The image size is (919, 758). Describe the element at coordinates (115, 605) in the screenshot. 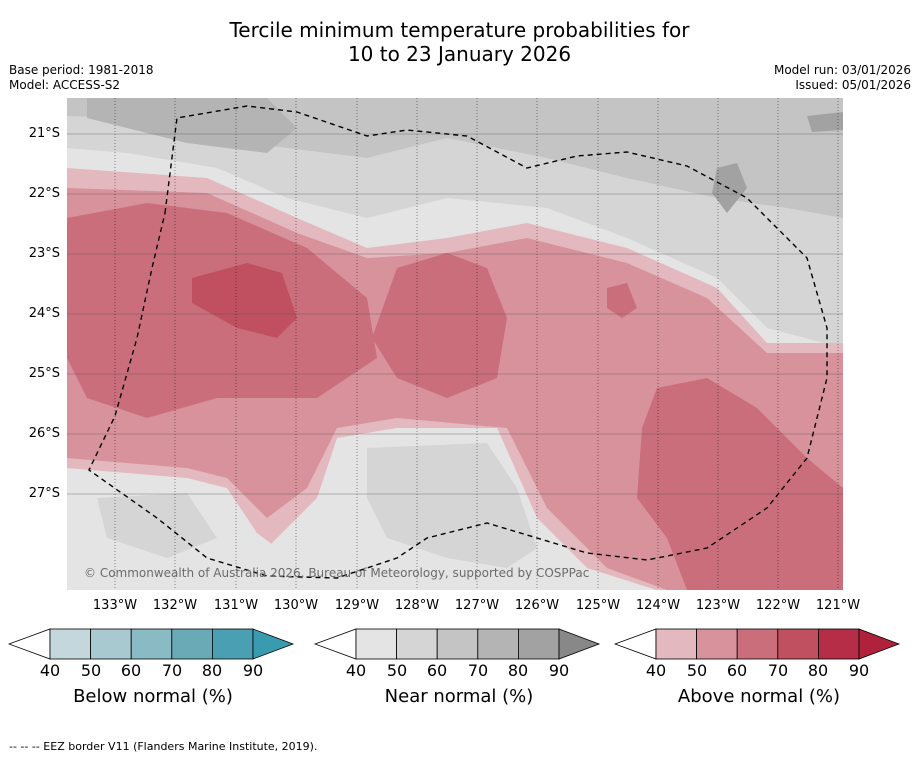

I see `lon-label: 133°W` at that location.